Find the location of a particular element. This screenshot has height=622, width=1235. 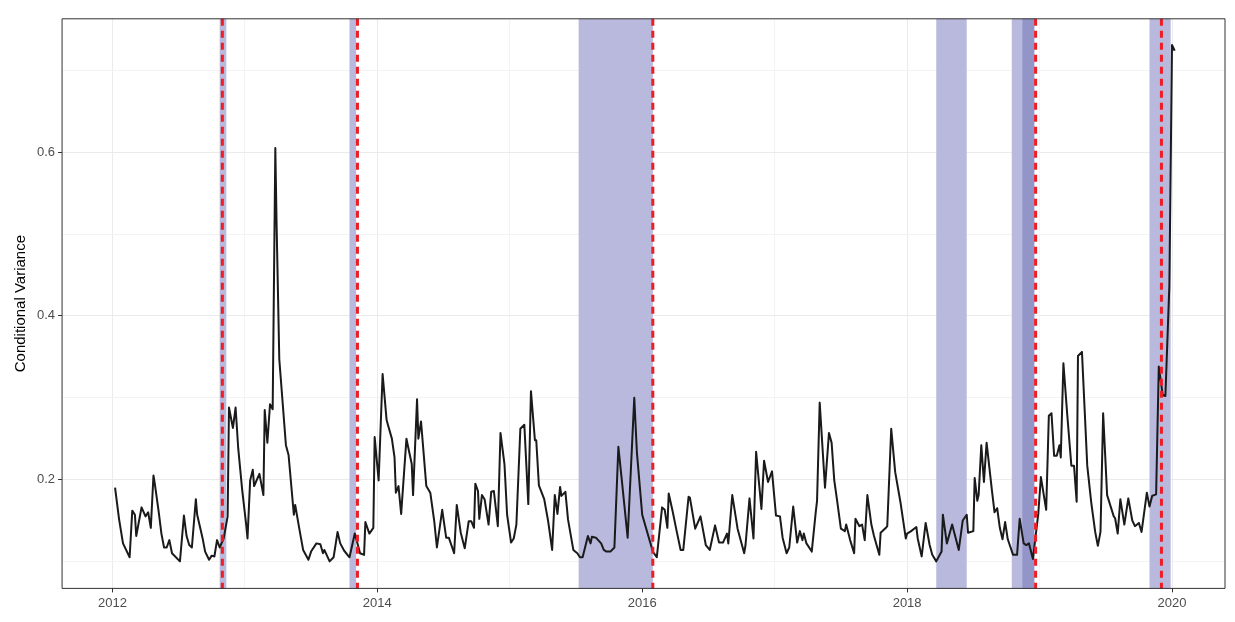

y-axis-title: Conditional Variance is located at coordinates (20, 303).